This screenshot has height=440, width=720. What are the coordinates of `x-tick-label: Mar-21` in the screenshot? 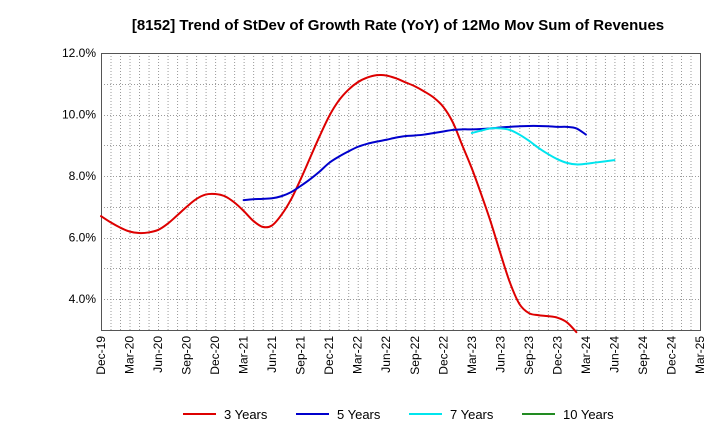 It's located at (244, 355).